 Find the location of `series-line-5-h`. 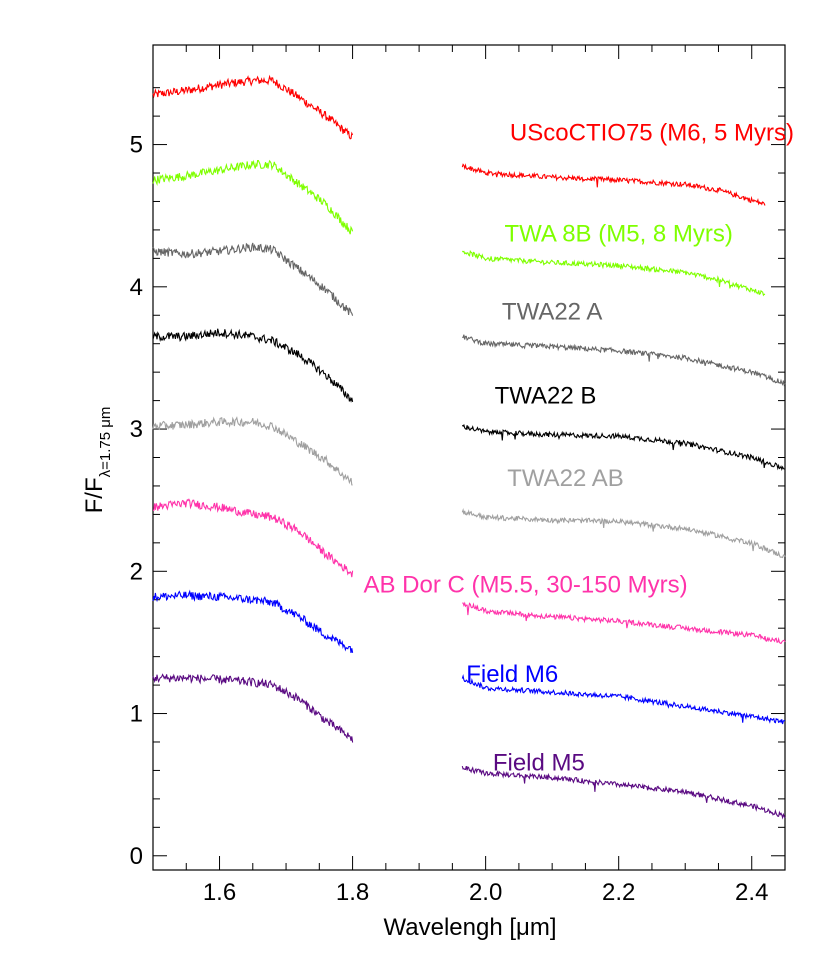

series-line-5-h is located at coordinates (253, 538).